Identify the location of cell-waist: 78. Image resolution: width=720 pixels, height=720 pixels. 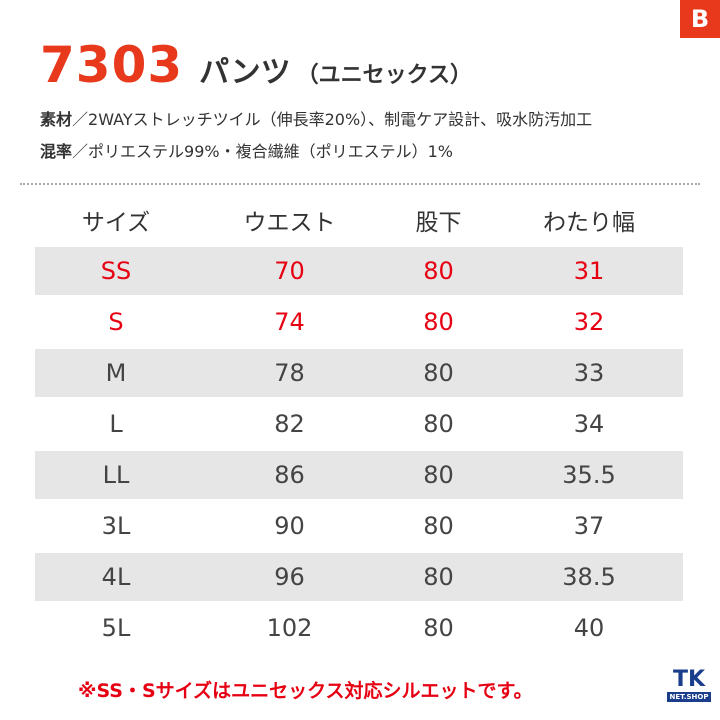
(289, 373).